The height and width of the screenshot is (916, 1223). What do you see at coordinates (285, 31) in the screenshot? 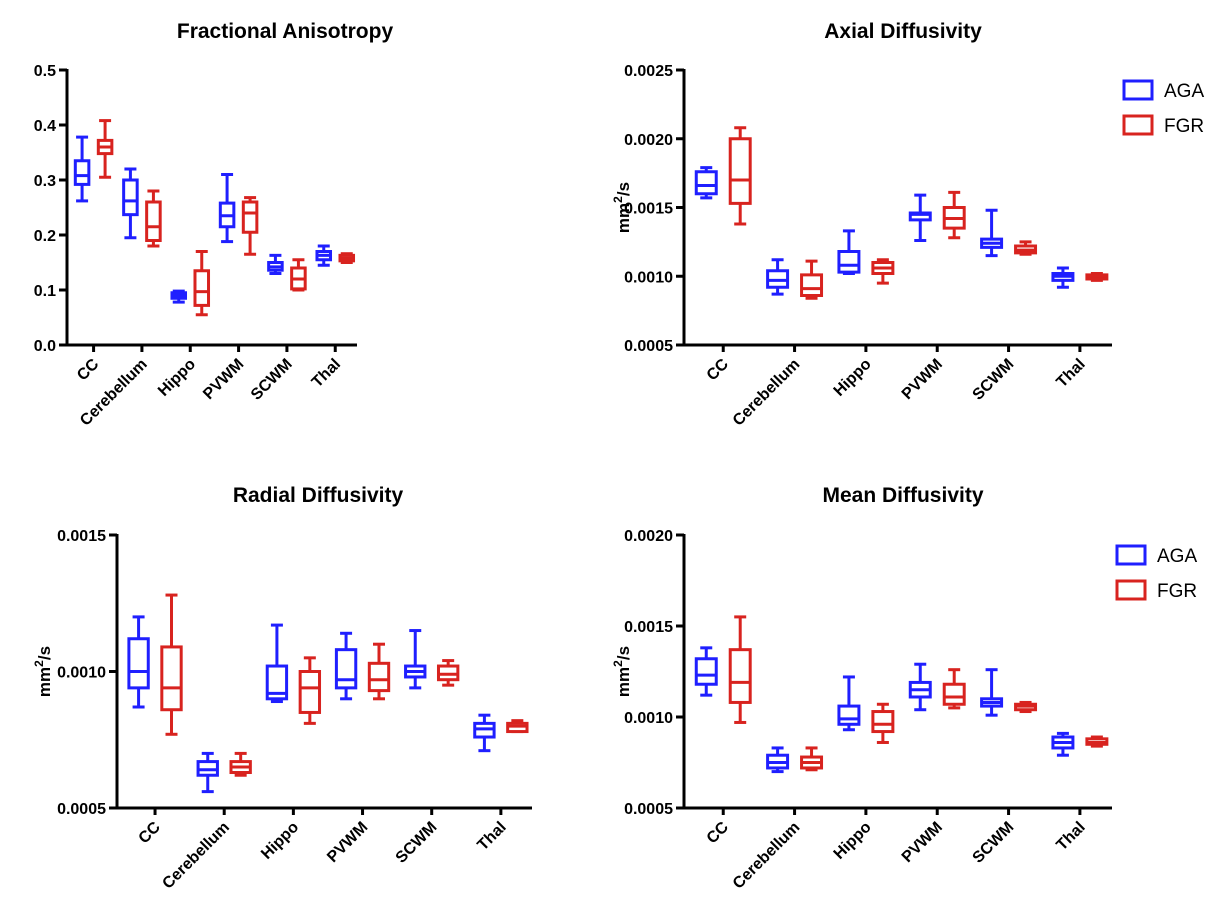
I see `chart-title: Fractional Anisotropy` at bounding box center [285, 31].